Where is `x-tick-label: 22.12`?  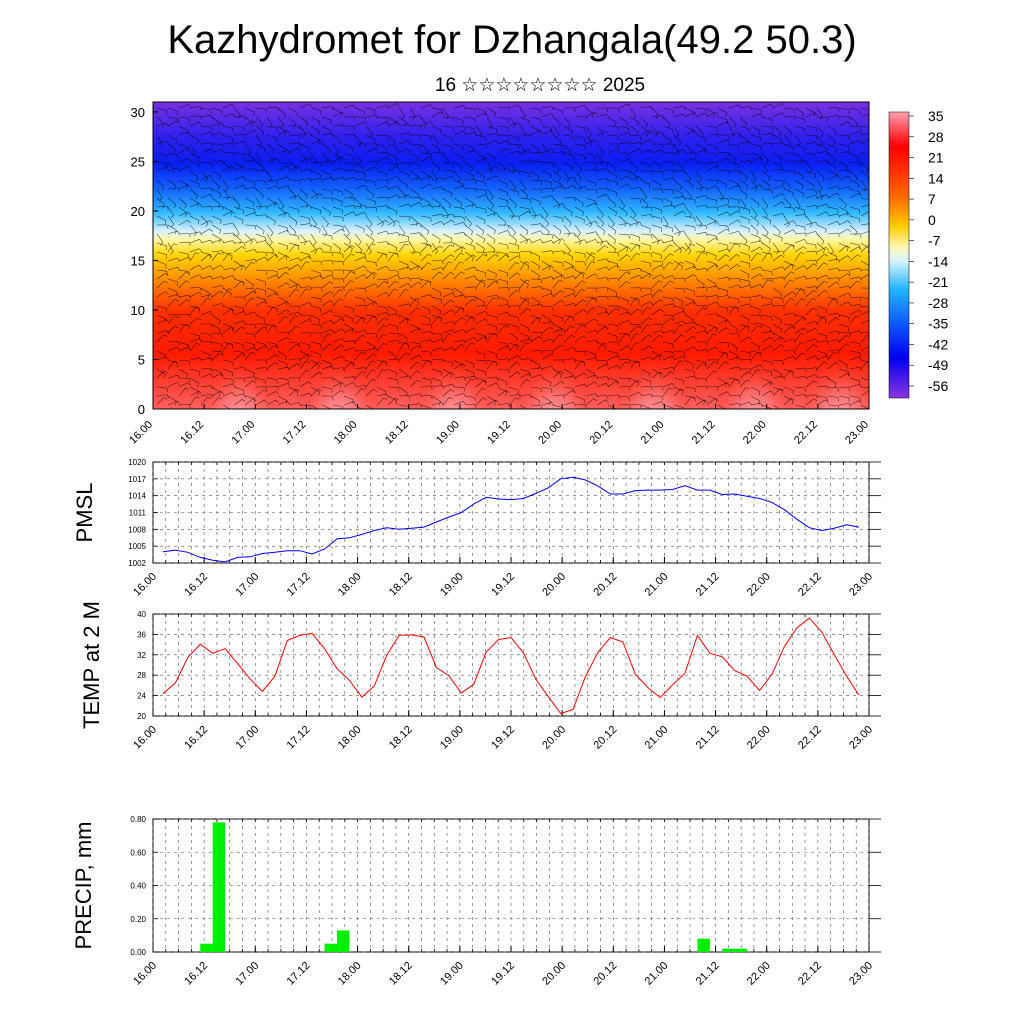
x-tick-label: 22.12 is located at coordinates (806, 433).